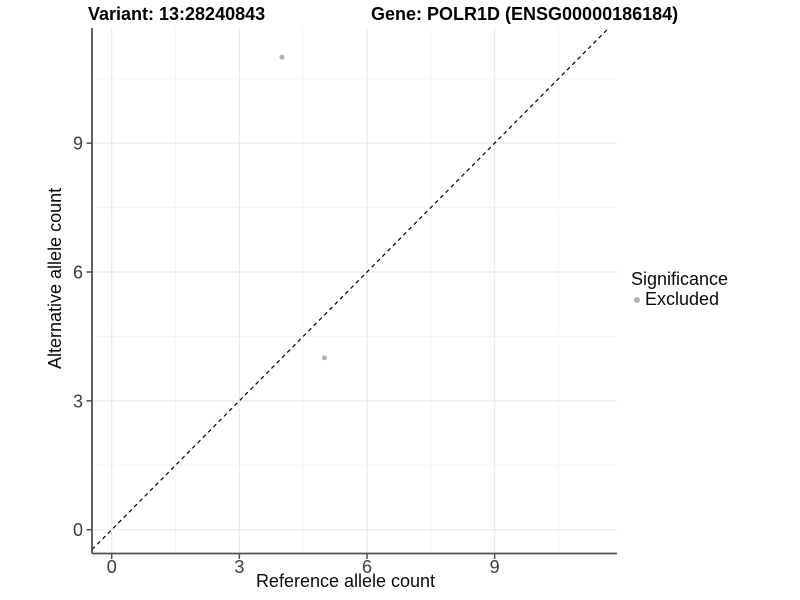 This screenshot has width=800, height=600. I want to click on y-tick-label: 9, so click(78, 144).